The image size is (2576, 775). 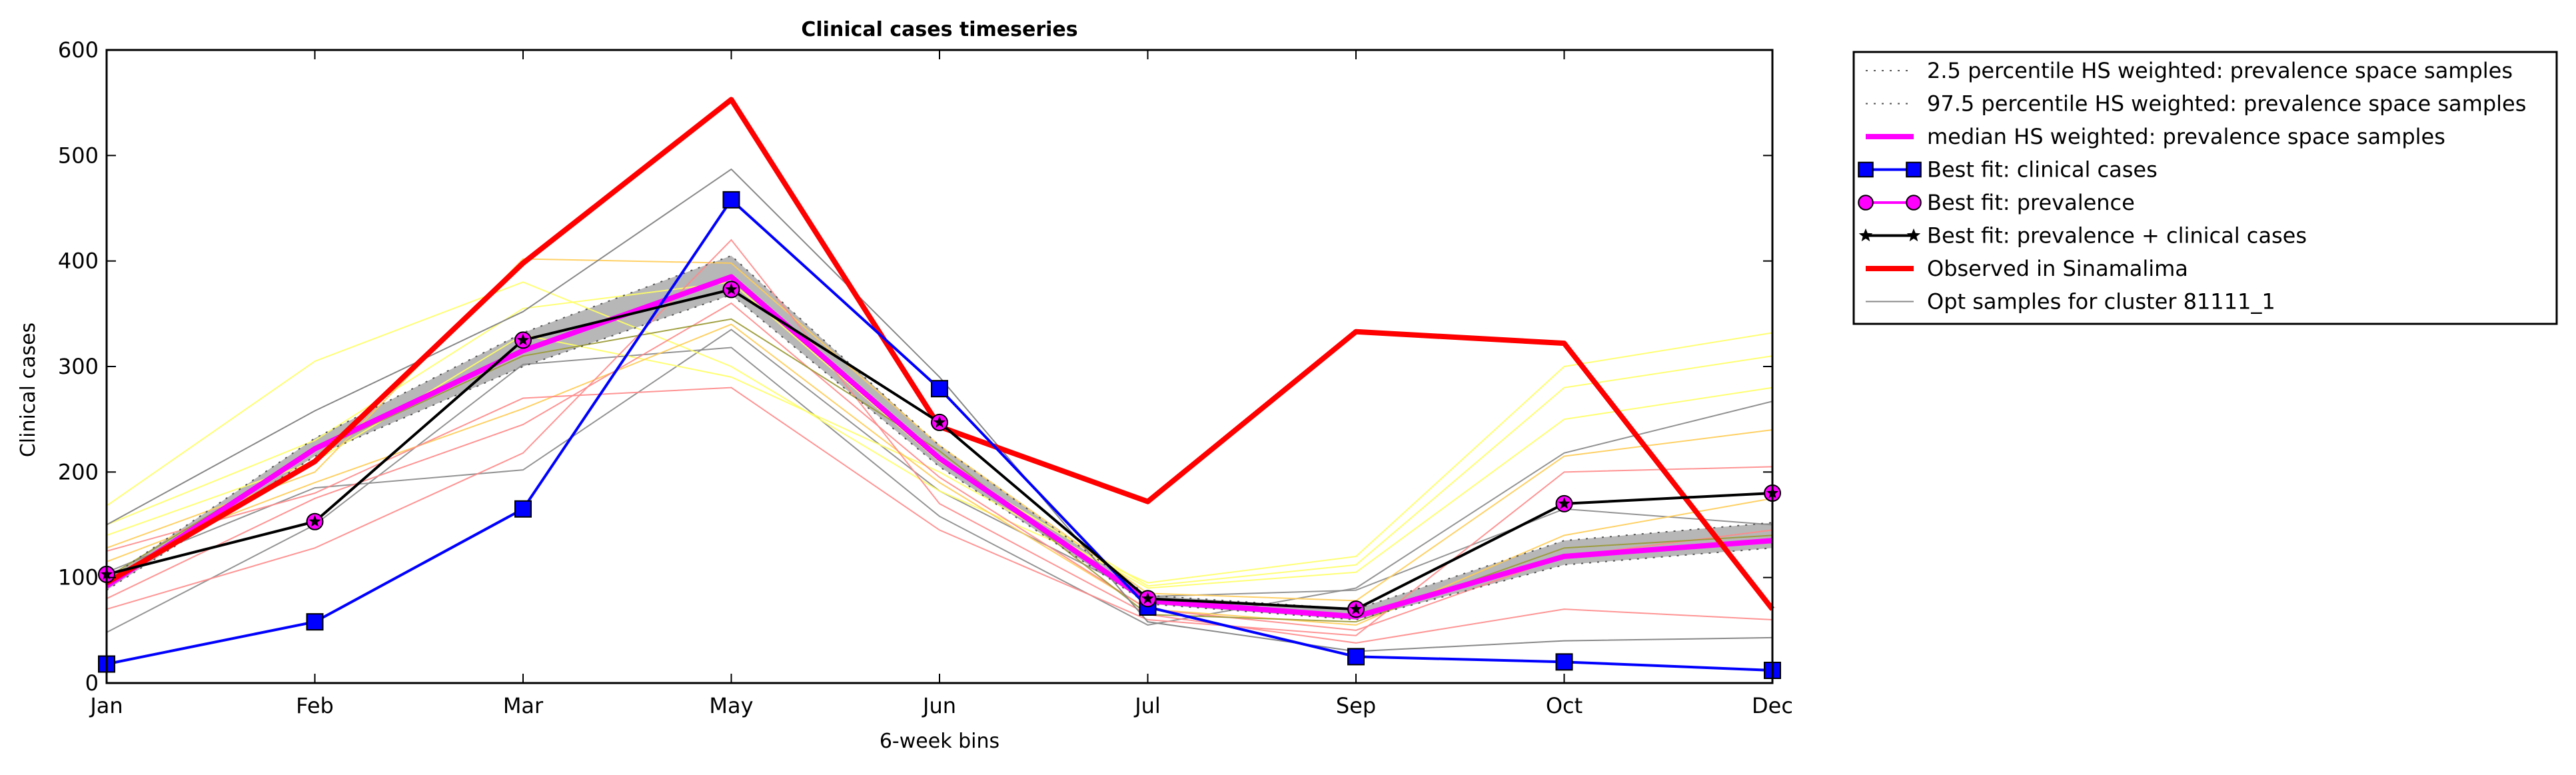 What do you see at coordinates (78, 366) in the screenshot?
I see `y-tick-label-3: 300` at bounding box center [78, 366].